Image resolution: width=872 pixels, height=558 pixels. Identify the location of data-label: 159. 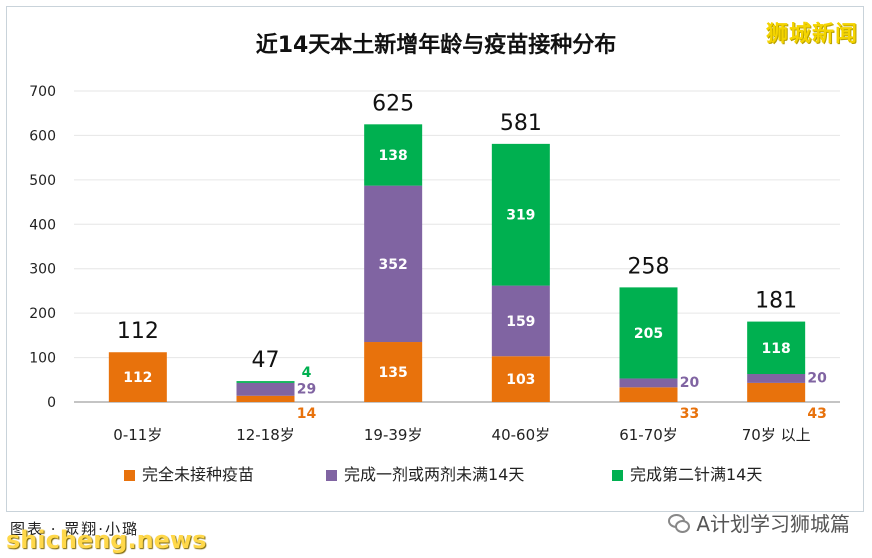
(520, 322).